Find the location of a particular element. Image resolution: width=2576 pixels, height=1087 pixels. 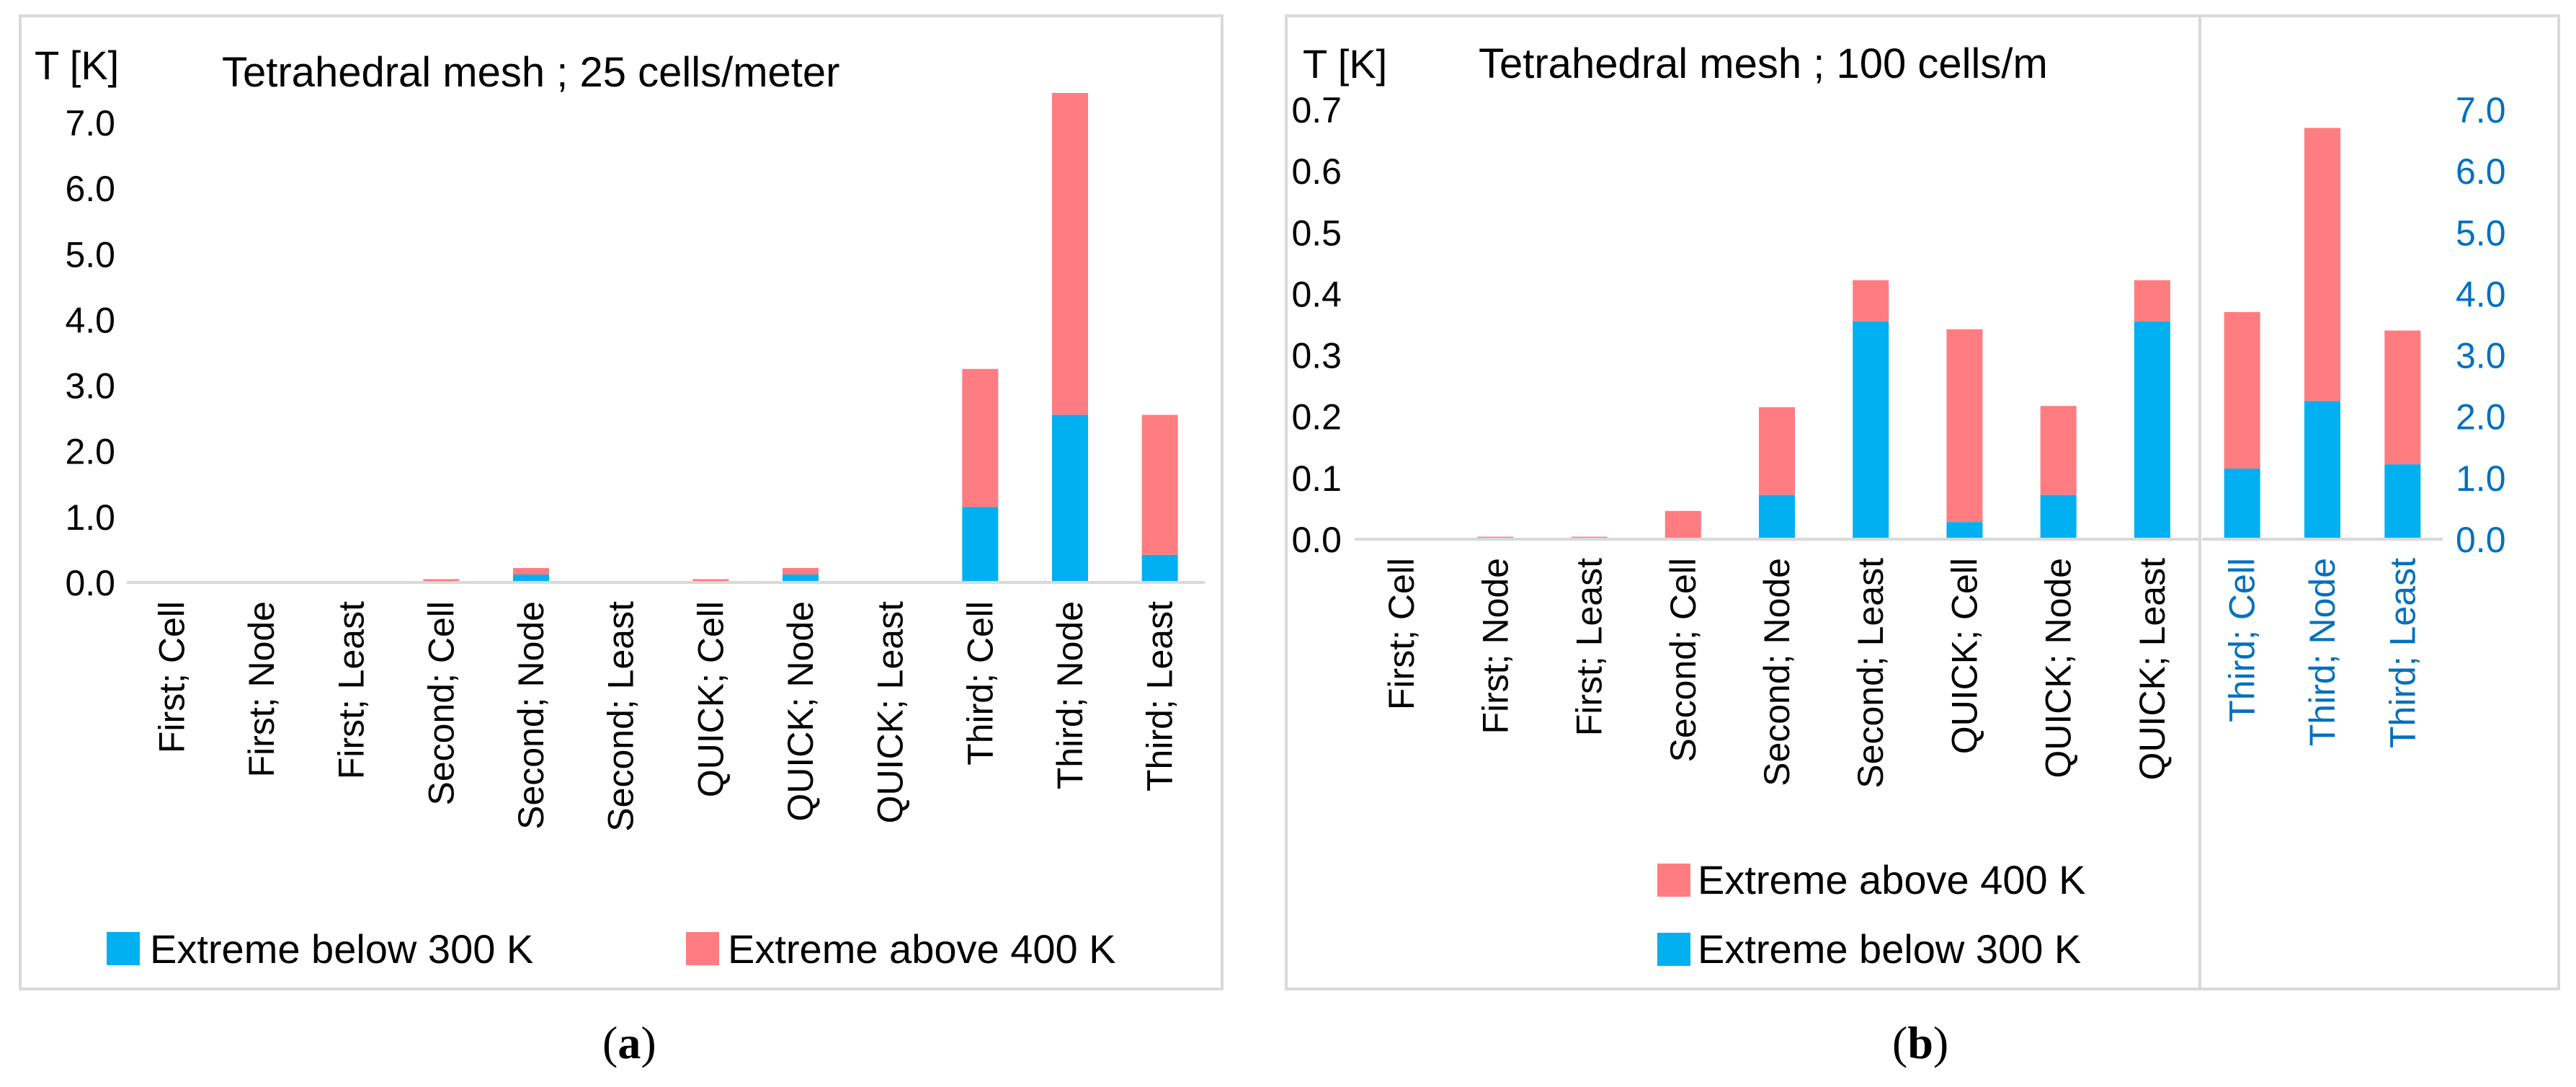

caption-b: (b) is located at coordinates (1920, 1043).